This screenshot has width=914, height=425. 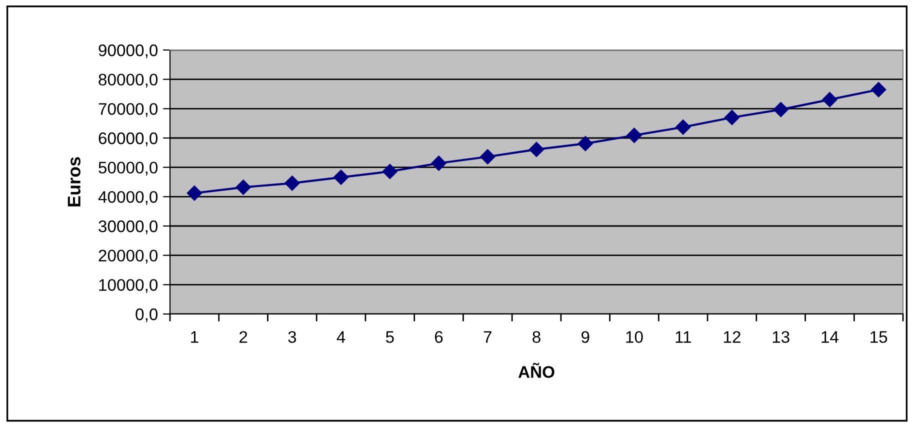 I want to click on y-tick-label: 80000,0, so click(x=128, y=81).